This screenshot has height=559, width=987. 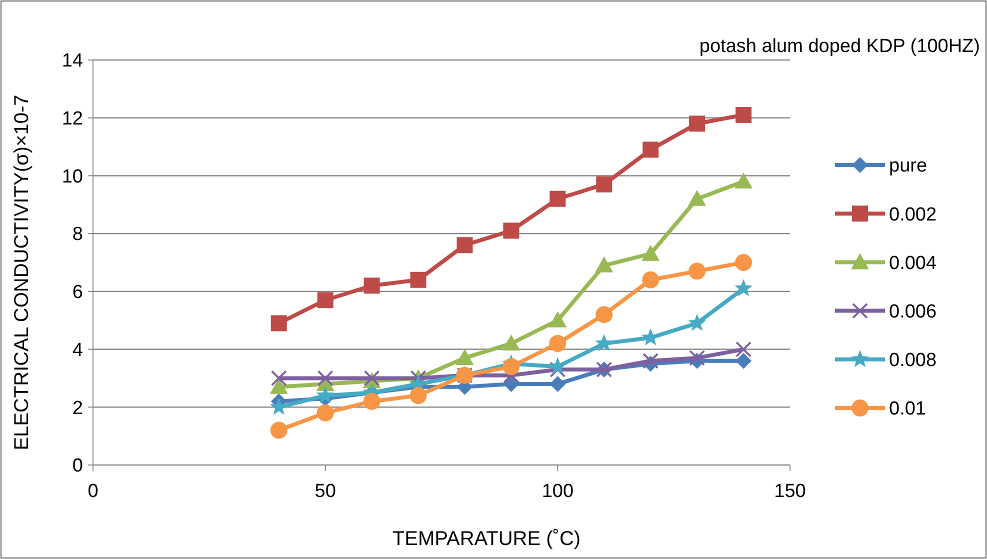 What do you see at coordinates (77, 235) in the screenshot?
I see `y-tick-label: 8` at bounding box center [77, 235].